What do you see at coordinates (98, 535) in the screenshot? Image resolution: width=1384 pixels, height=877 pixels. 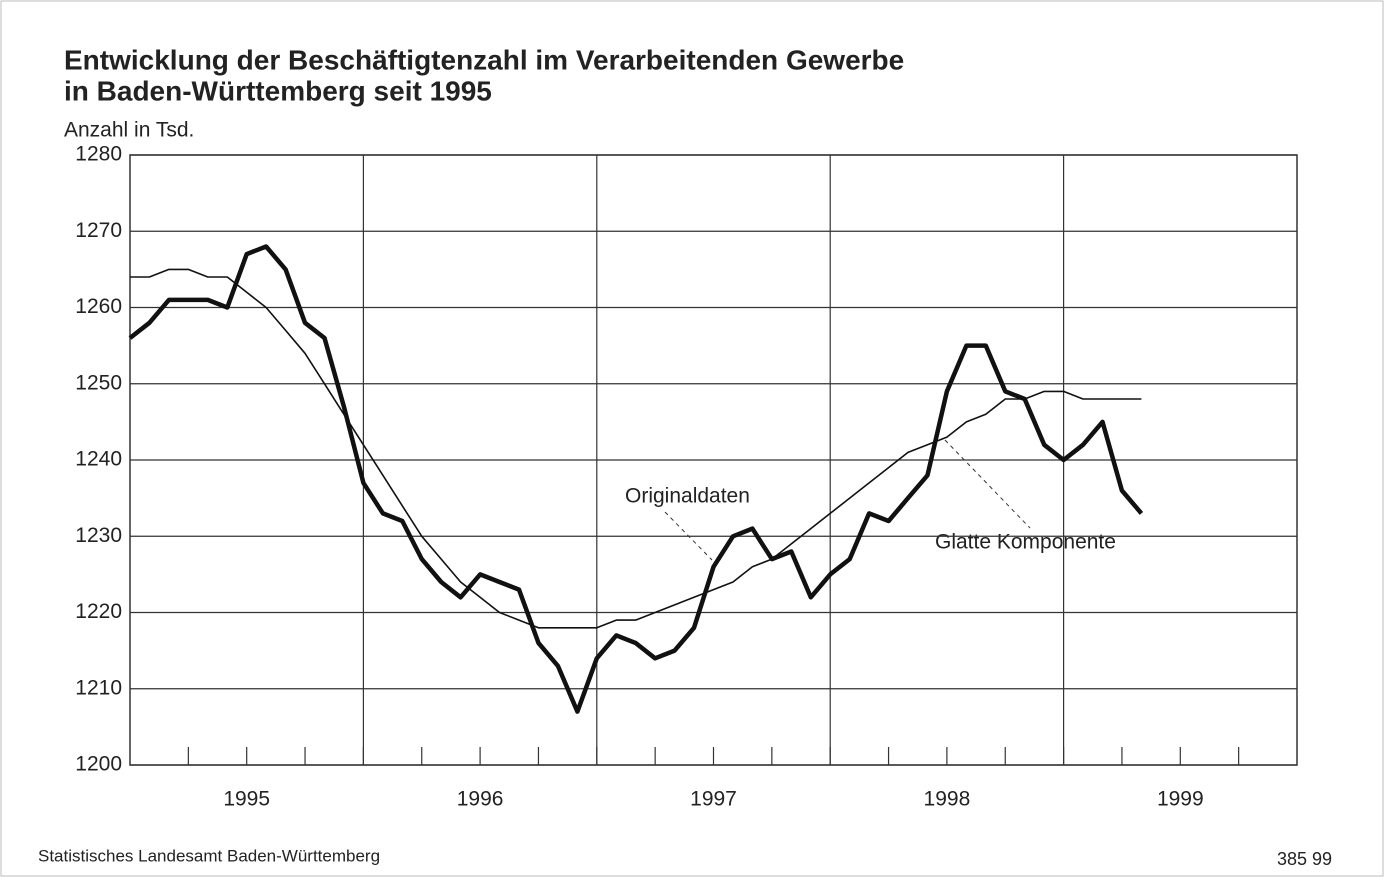 I see `y-tick-label: 1230` at bounding box center [98, 535].